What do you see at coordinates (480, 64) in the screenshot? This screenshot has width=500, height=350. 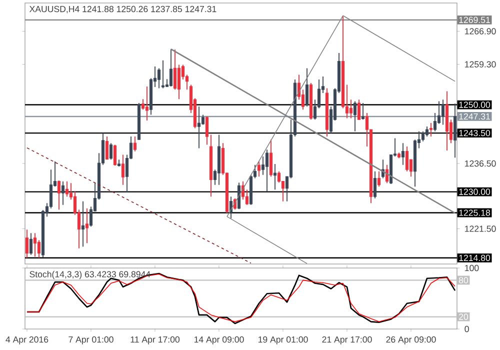 I see `y-tick-label: 1259.30` at bounding box center [480, 64].